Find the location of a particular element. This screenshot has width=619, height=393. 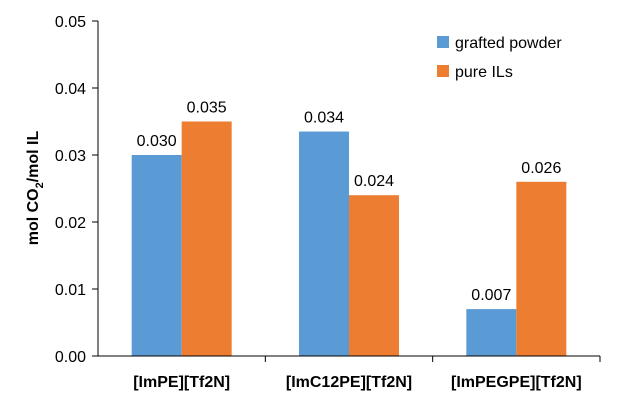

y-tick-label: 0.03 is located at coordinates (70, 156).